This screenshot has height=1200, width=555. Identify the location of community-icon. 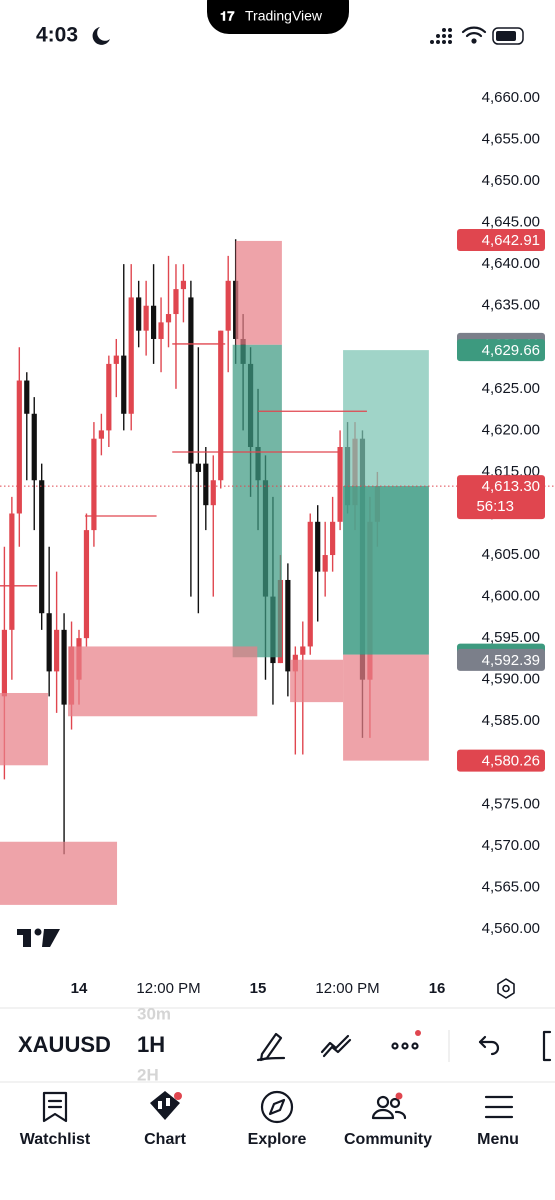
(389, 1107).